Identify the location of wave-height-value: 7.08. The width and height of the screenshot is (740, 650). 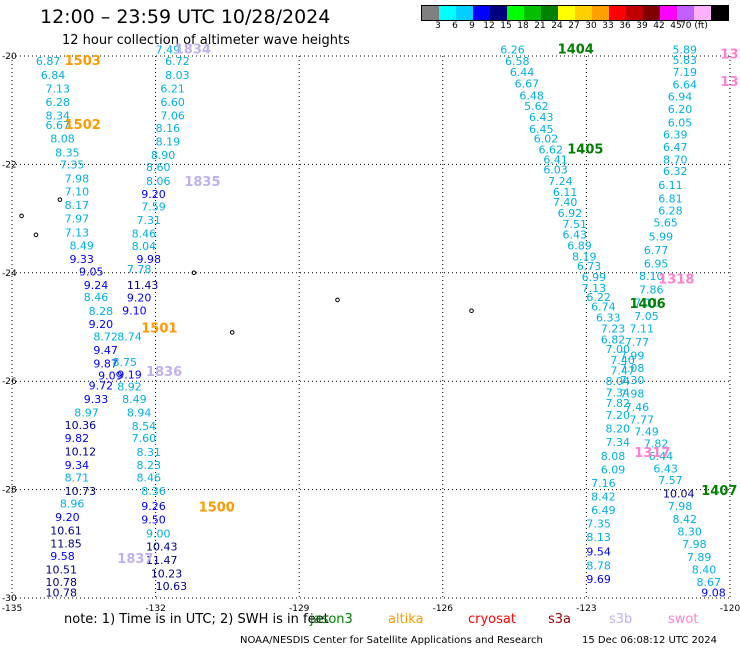
(632, 368).